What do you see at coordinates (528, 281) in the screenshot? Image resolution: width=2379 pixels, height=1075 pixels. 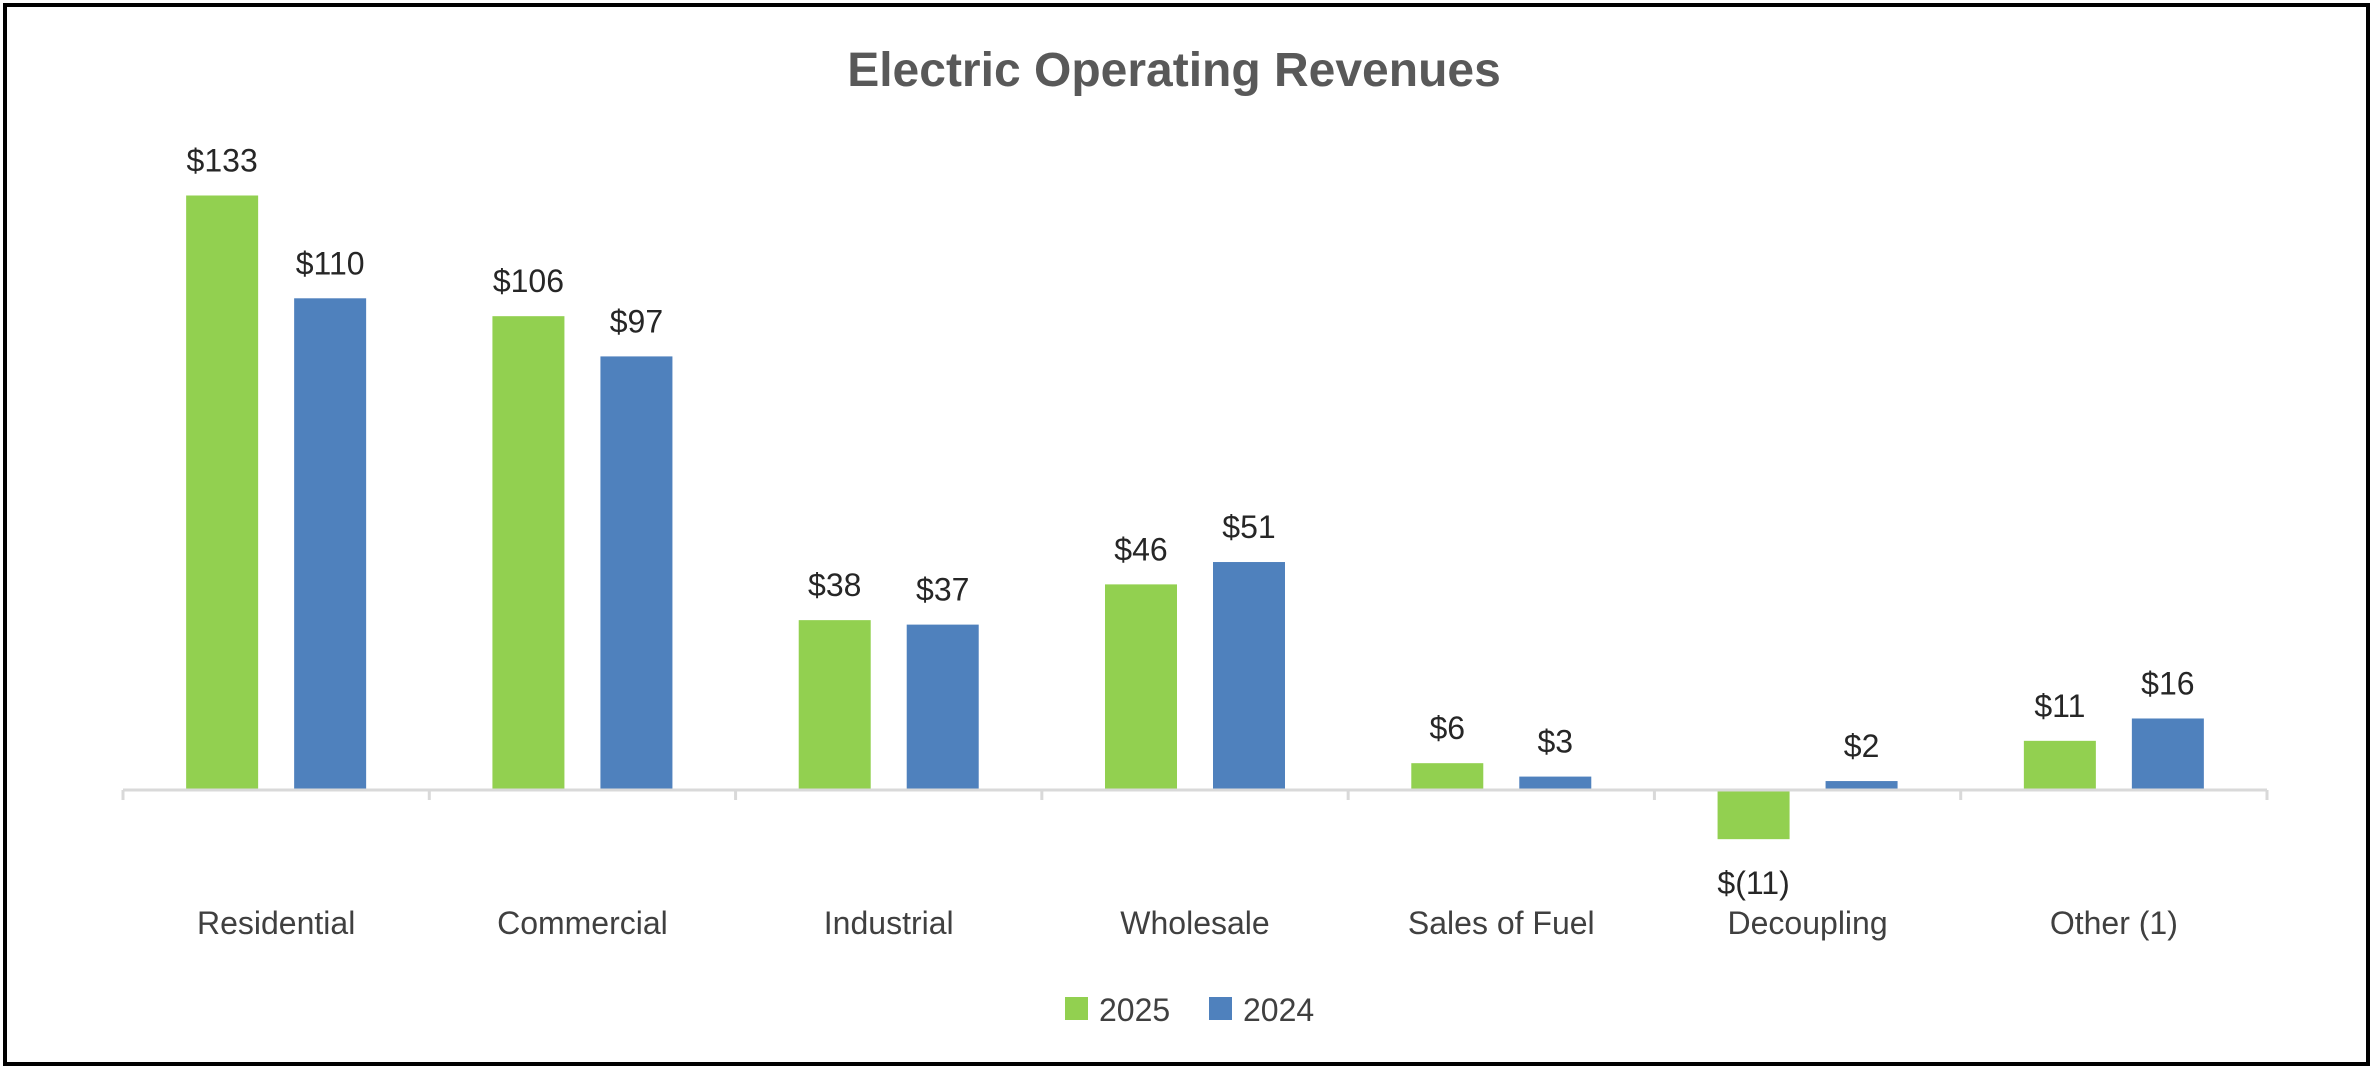 I see `data-label: $106` at bounding box center [528, 281].